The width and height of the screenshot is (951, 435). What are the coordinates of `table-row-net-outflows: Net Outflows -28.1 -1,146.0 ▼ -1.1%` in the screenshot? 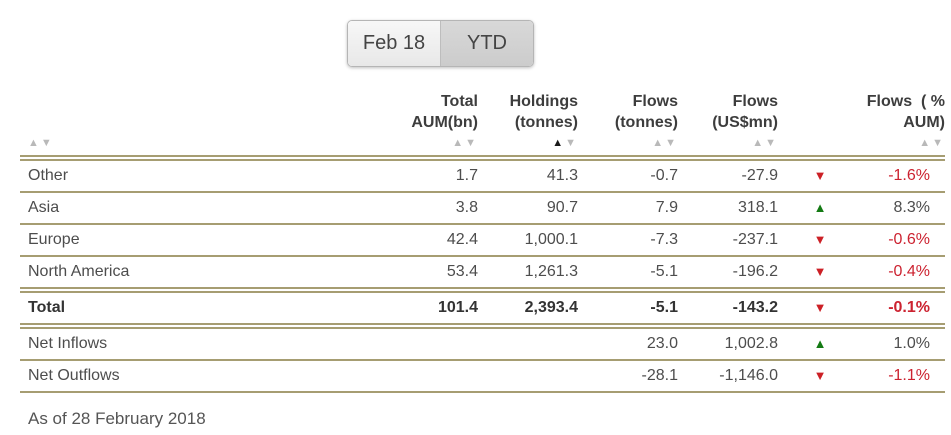 It's located at (482, 376).